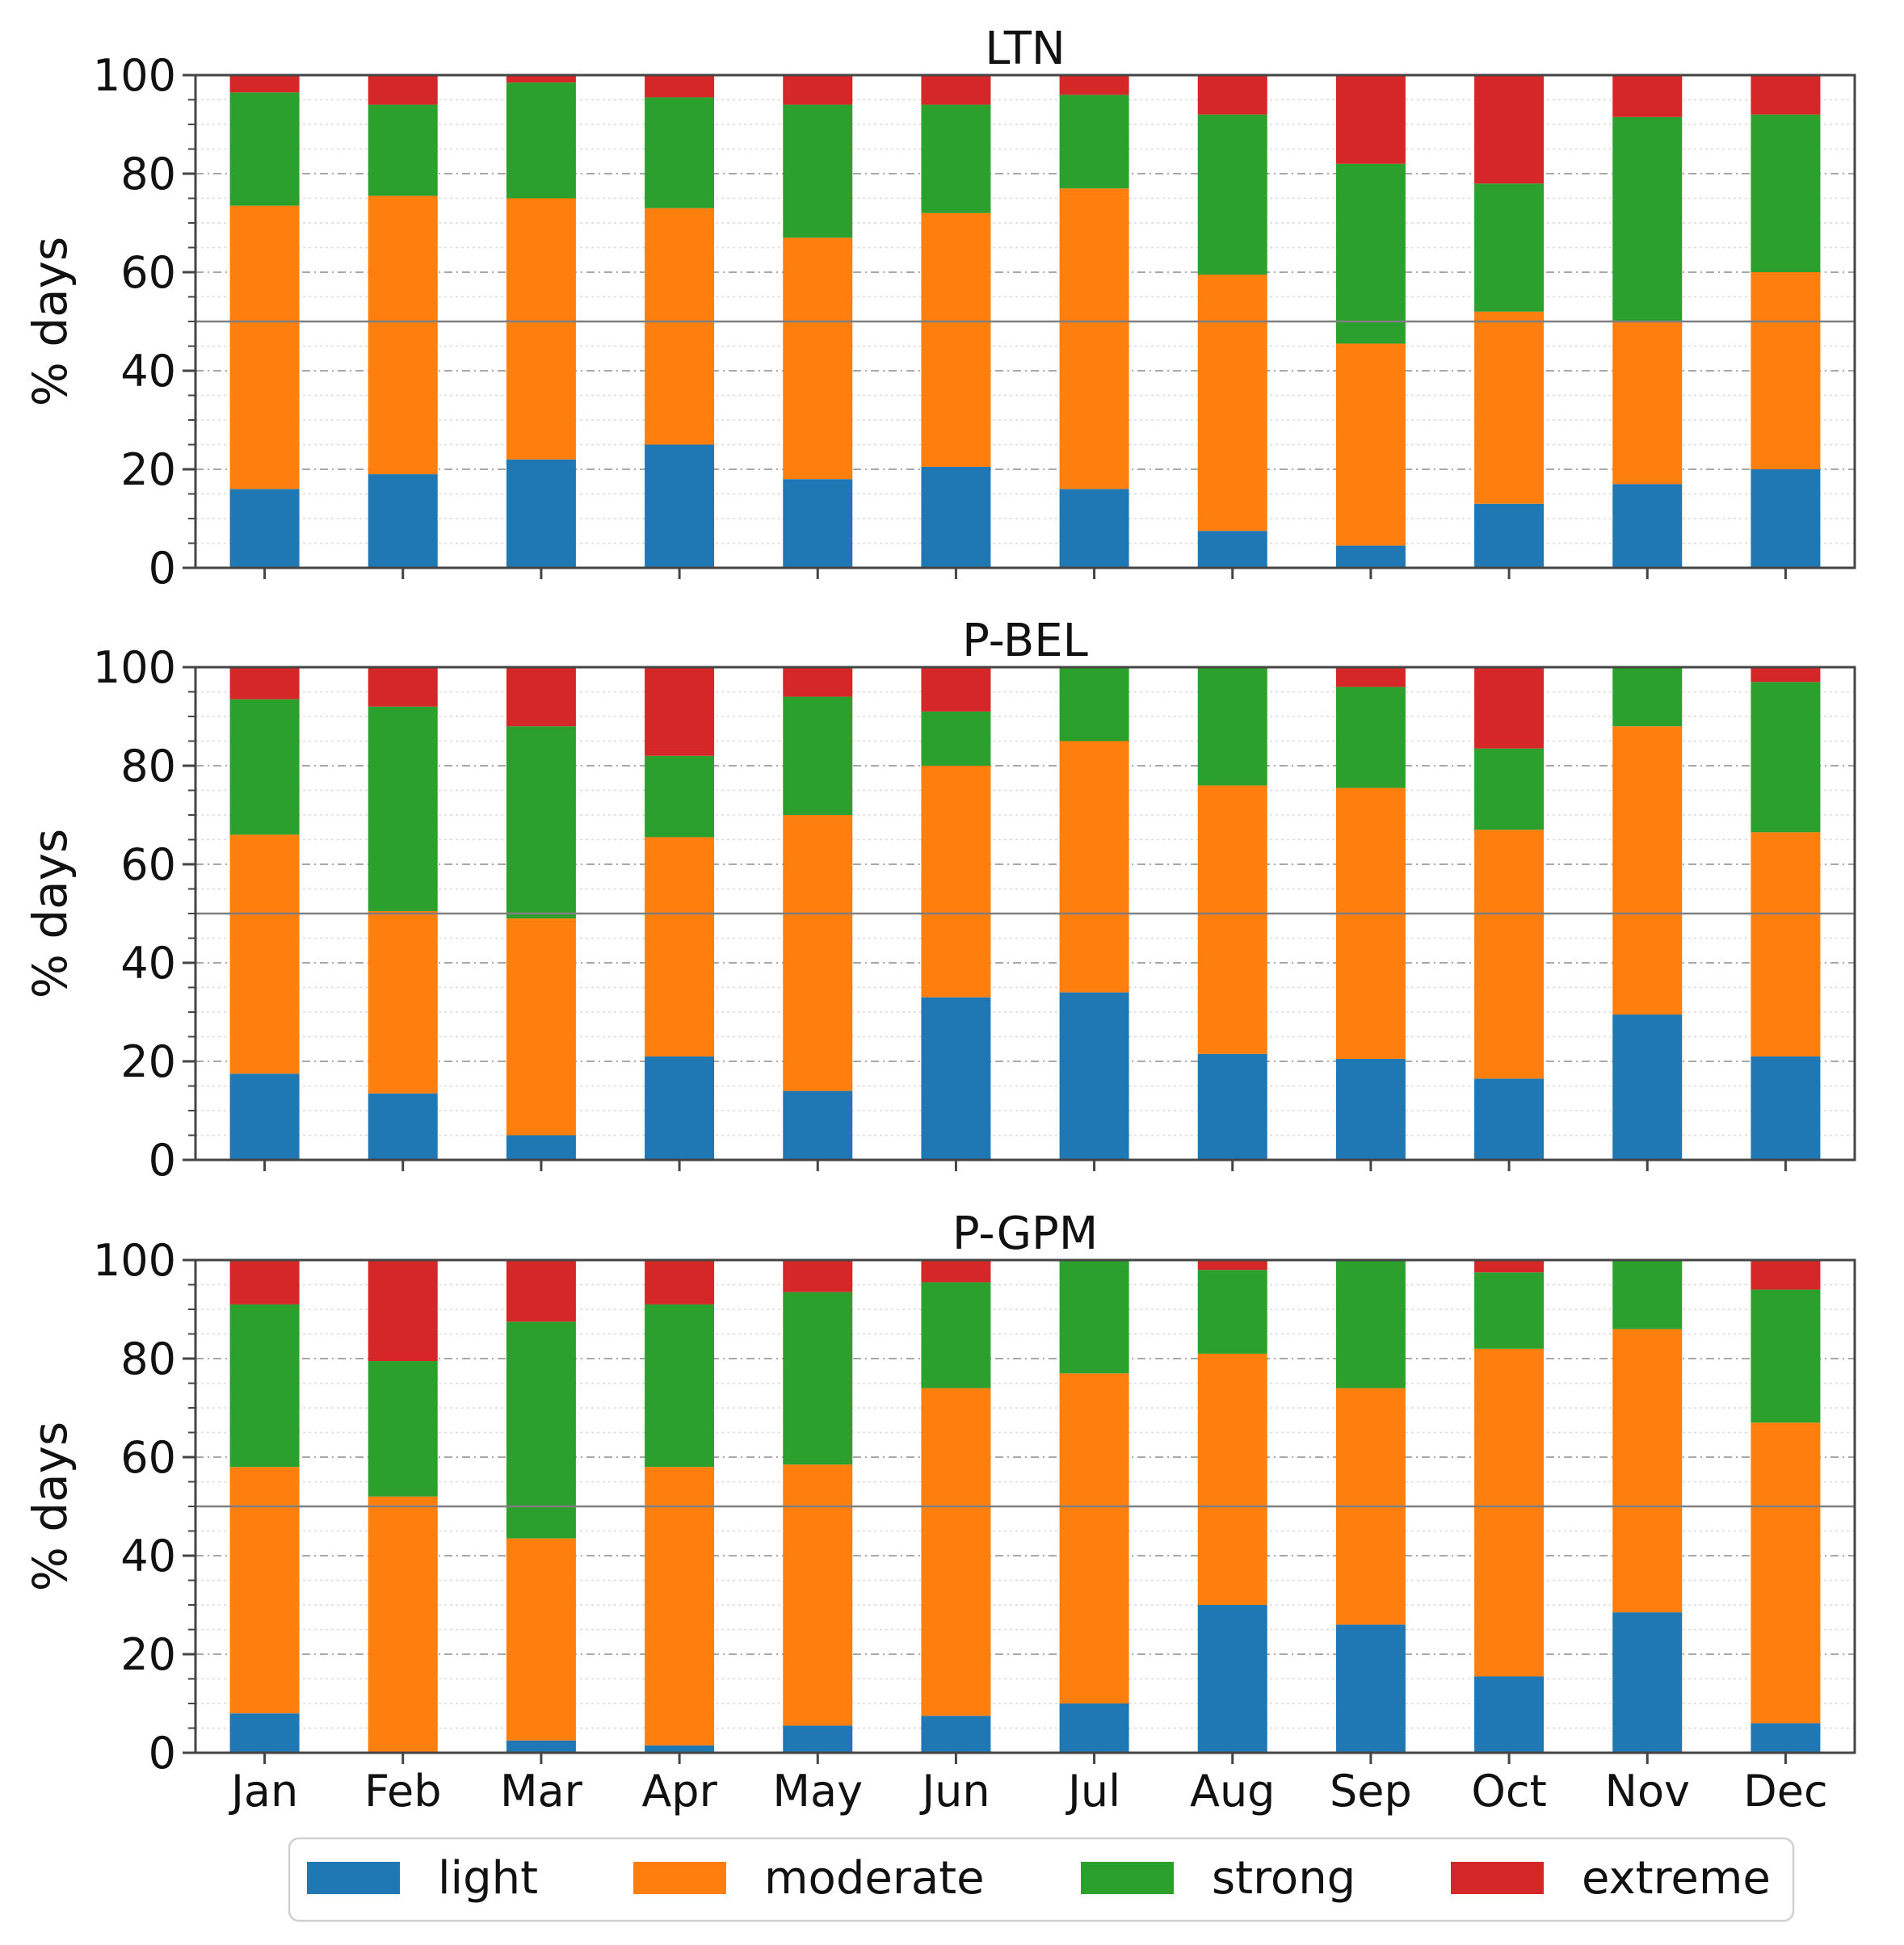 This screenshot has height=1945, width=1904. What do you see at coordinates (1094, 142) in the screenshot?
I see `bar-strong-jul` at bounding box center [1094, 142].